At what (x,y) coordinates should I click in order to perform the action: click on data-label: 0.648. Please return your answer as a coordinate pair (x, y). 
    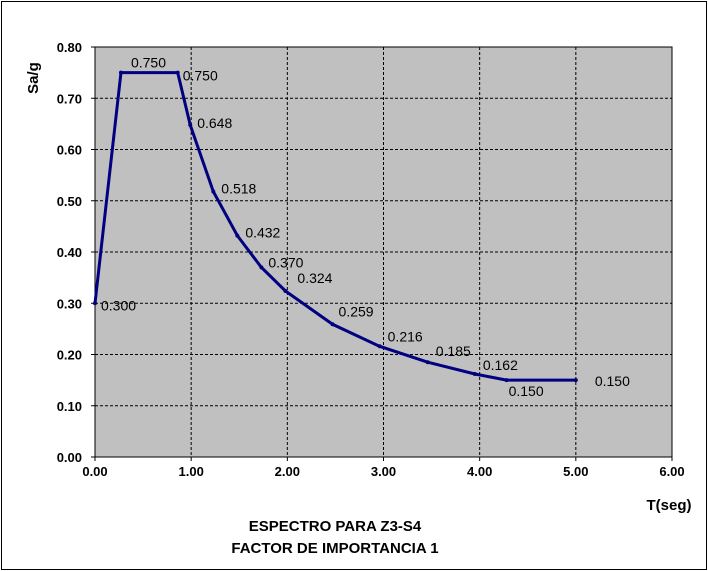
    Looking at the image, I should click on (214, 123).